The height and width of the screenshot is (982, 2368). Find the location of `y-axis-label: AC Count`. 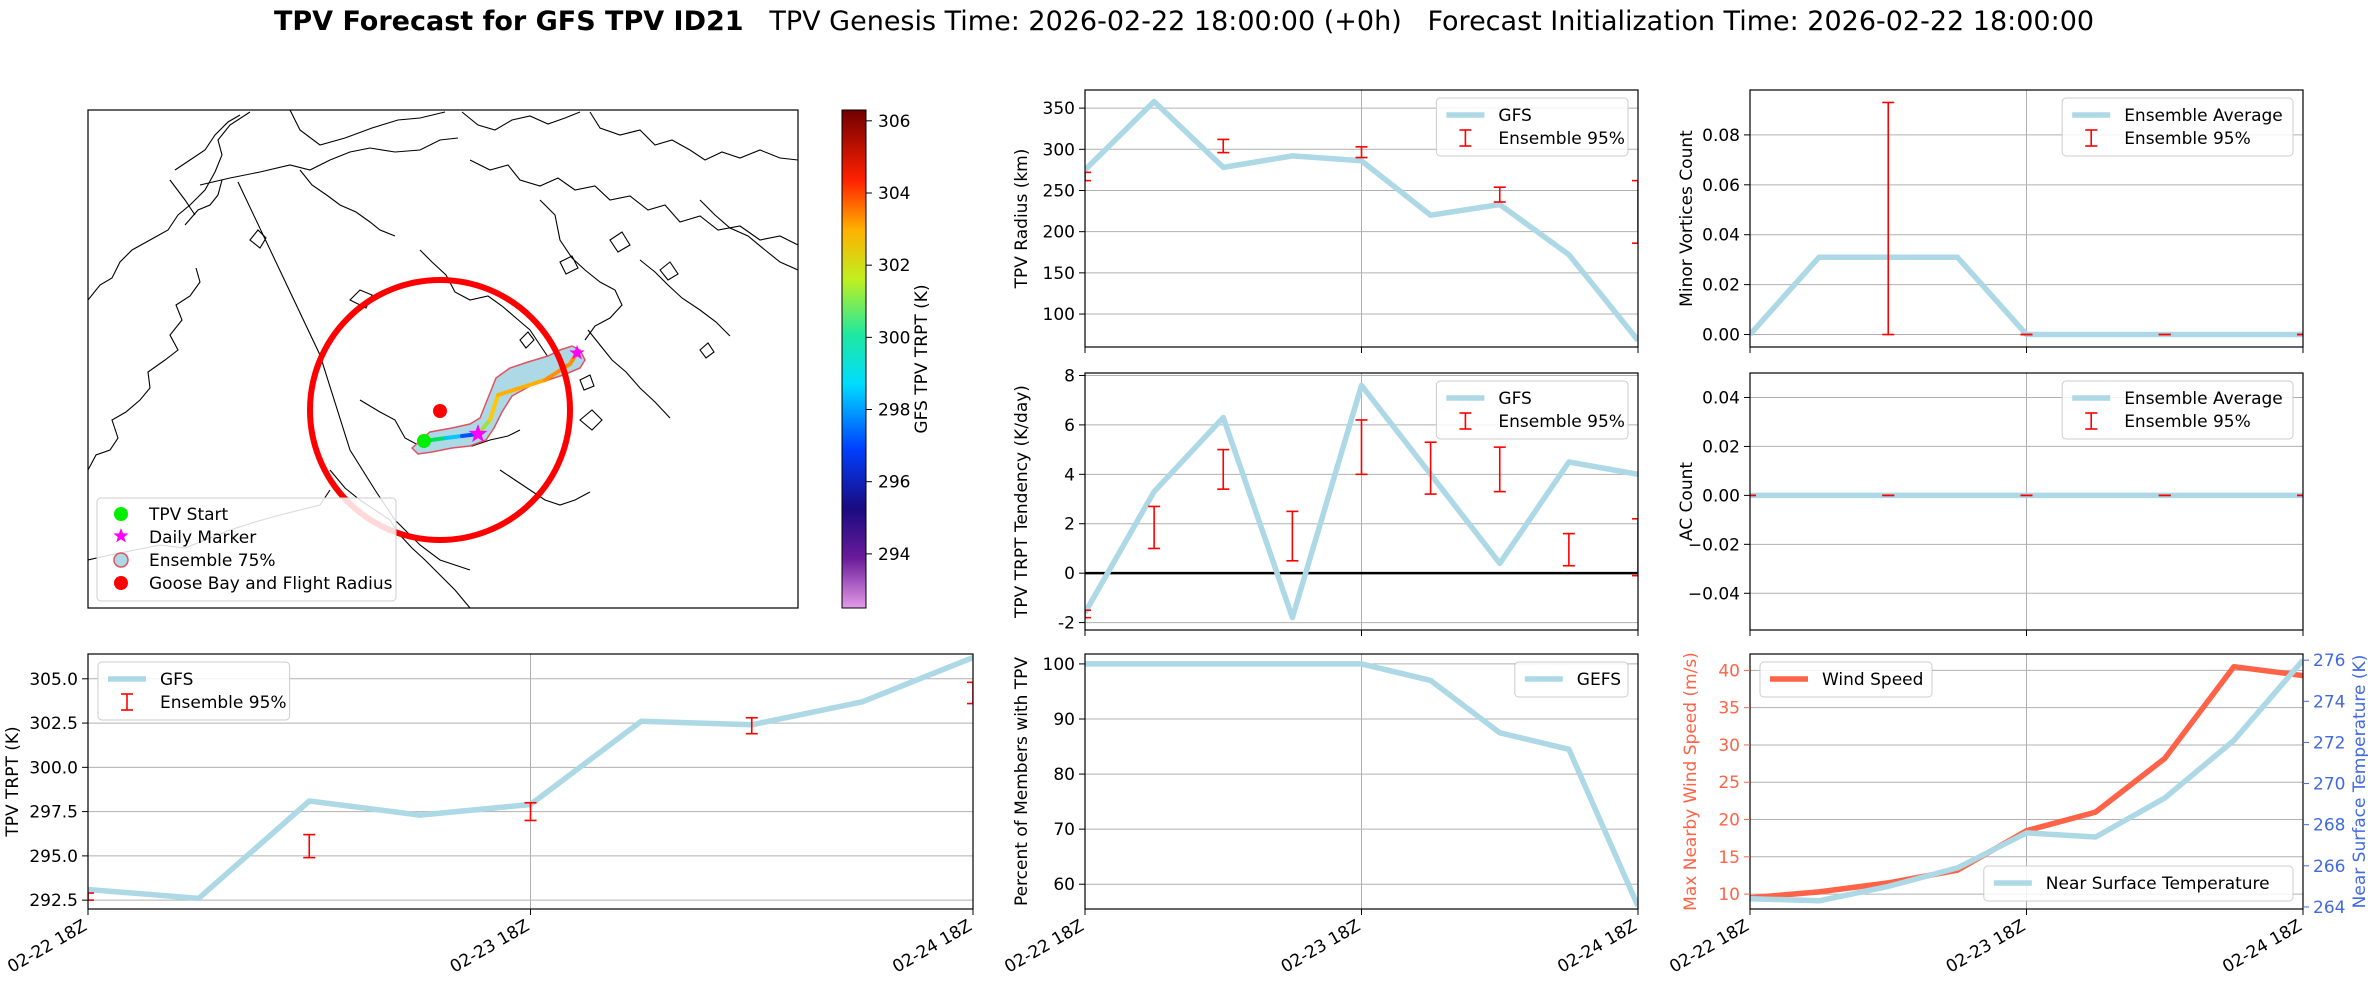

y-axis-label: AC Count is located at coordinates (1687, 501).